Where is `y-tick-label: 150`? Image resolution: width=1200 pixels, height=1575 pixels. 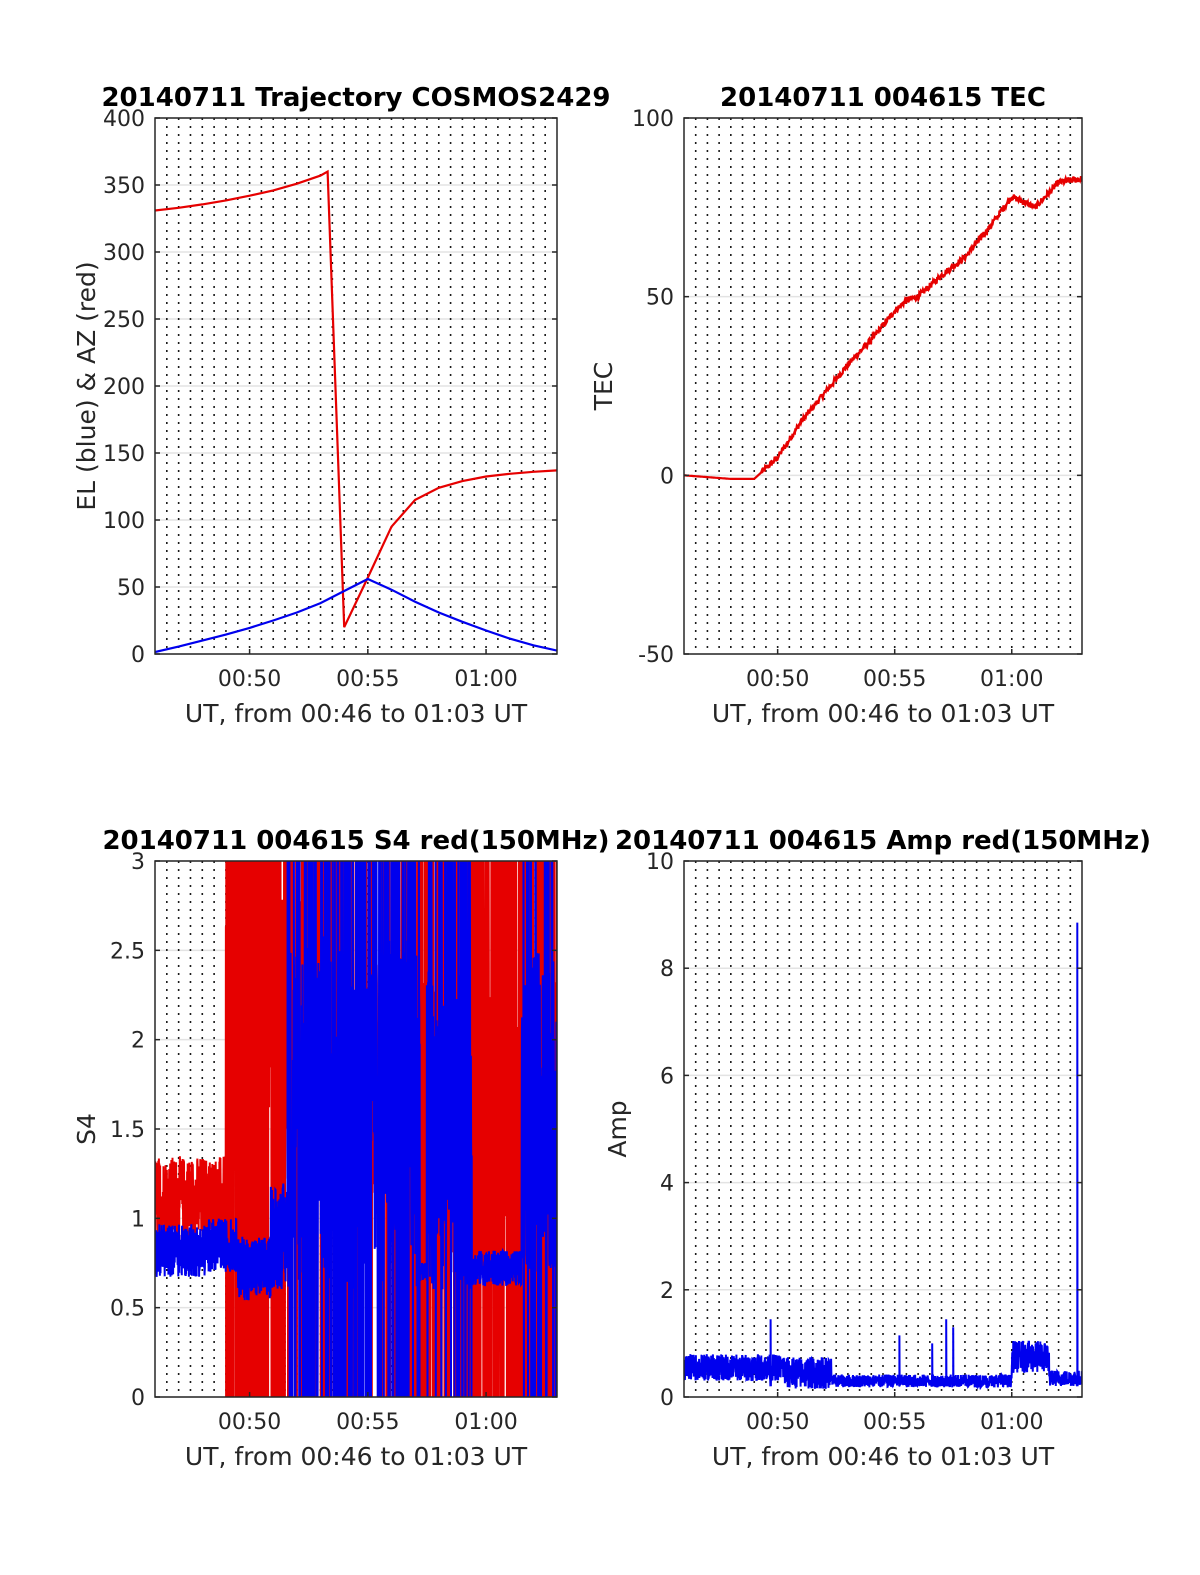 y-tick-label: 150 is located at coordinates (124, 454).